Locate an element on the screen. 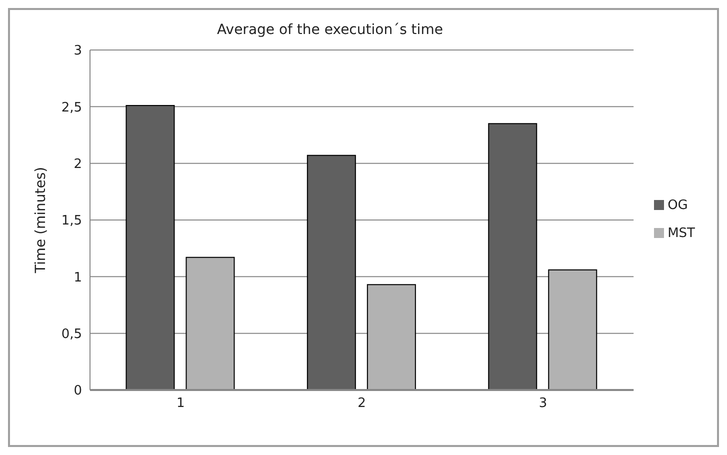  legend-label: MST is located at coordinates (681, 233).